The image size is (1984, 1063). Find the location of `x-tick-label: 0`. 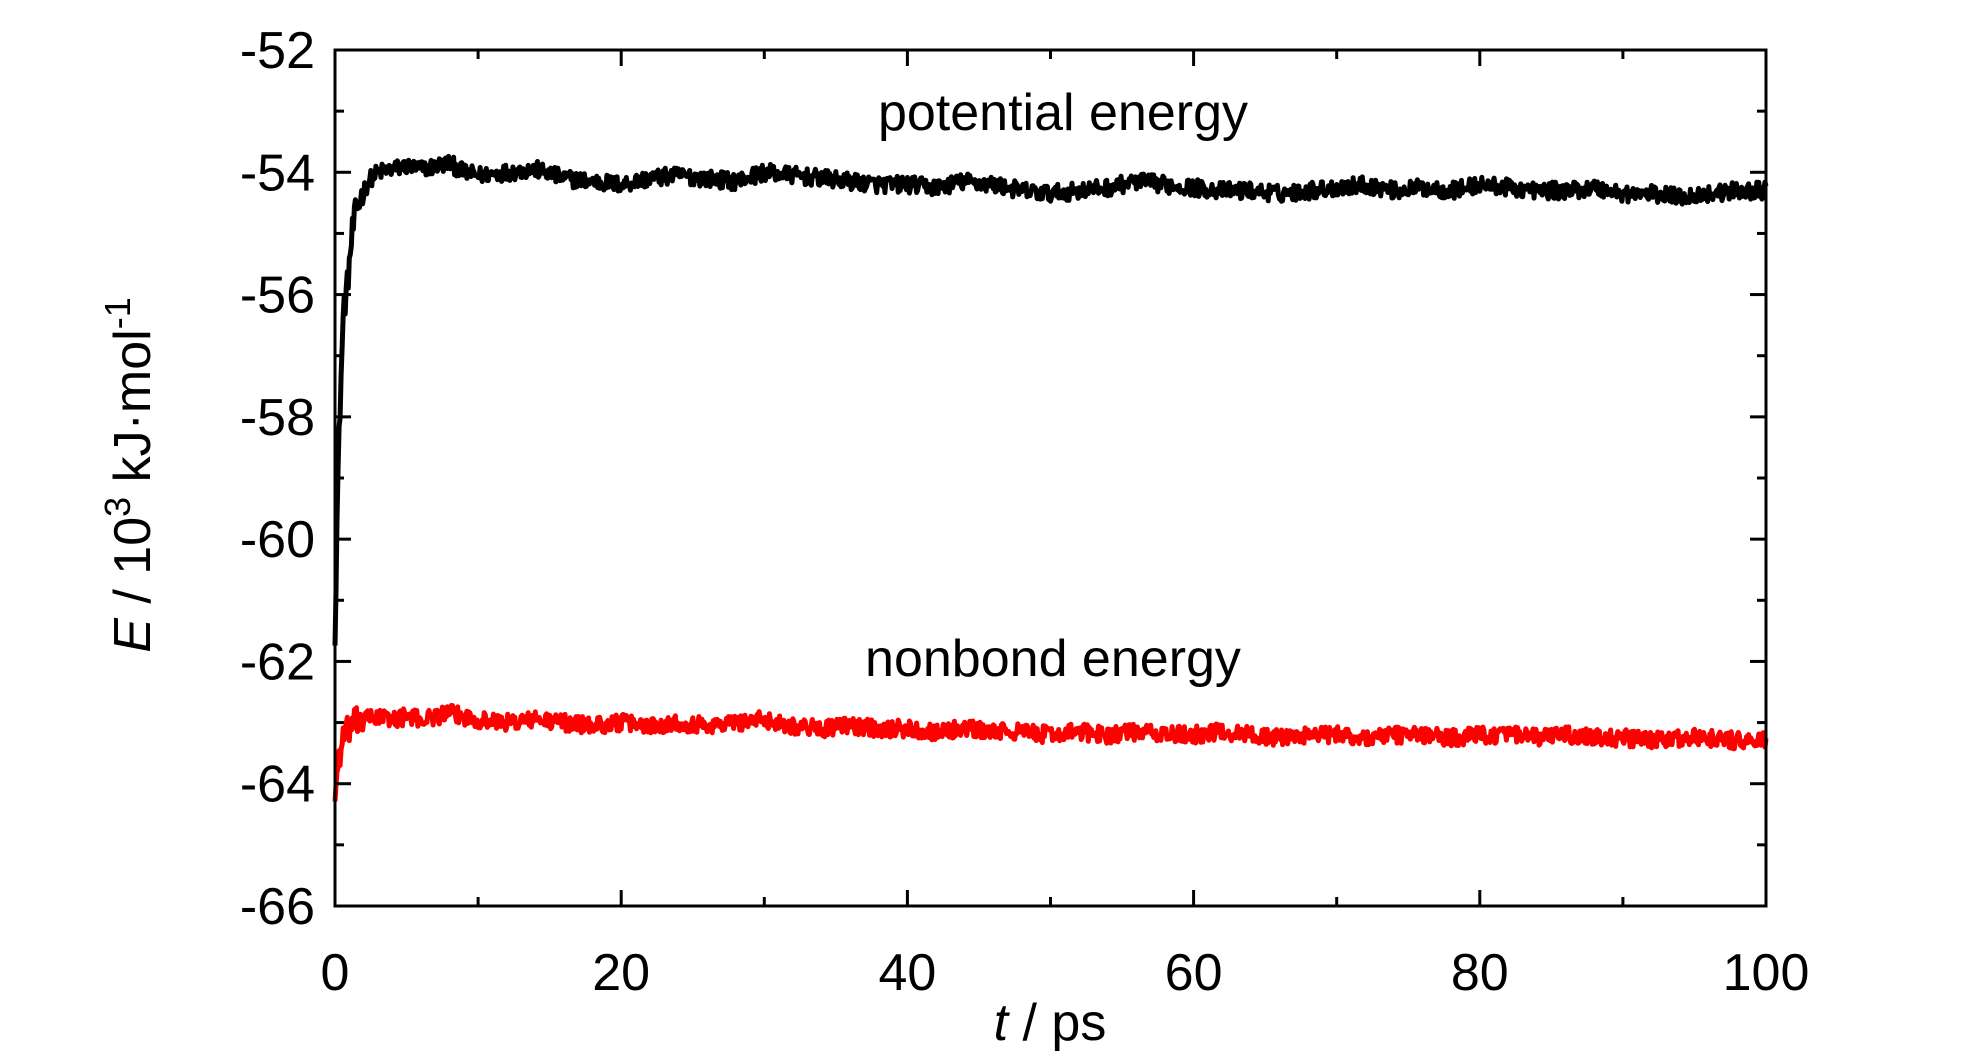

x-tick-label: 0 is located at coordinates (335, 973).